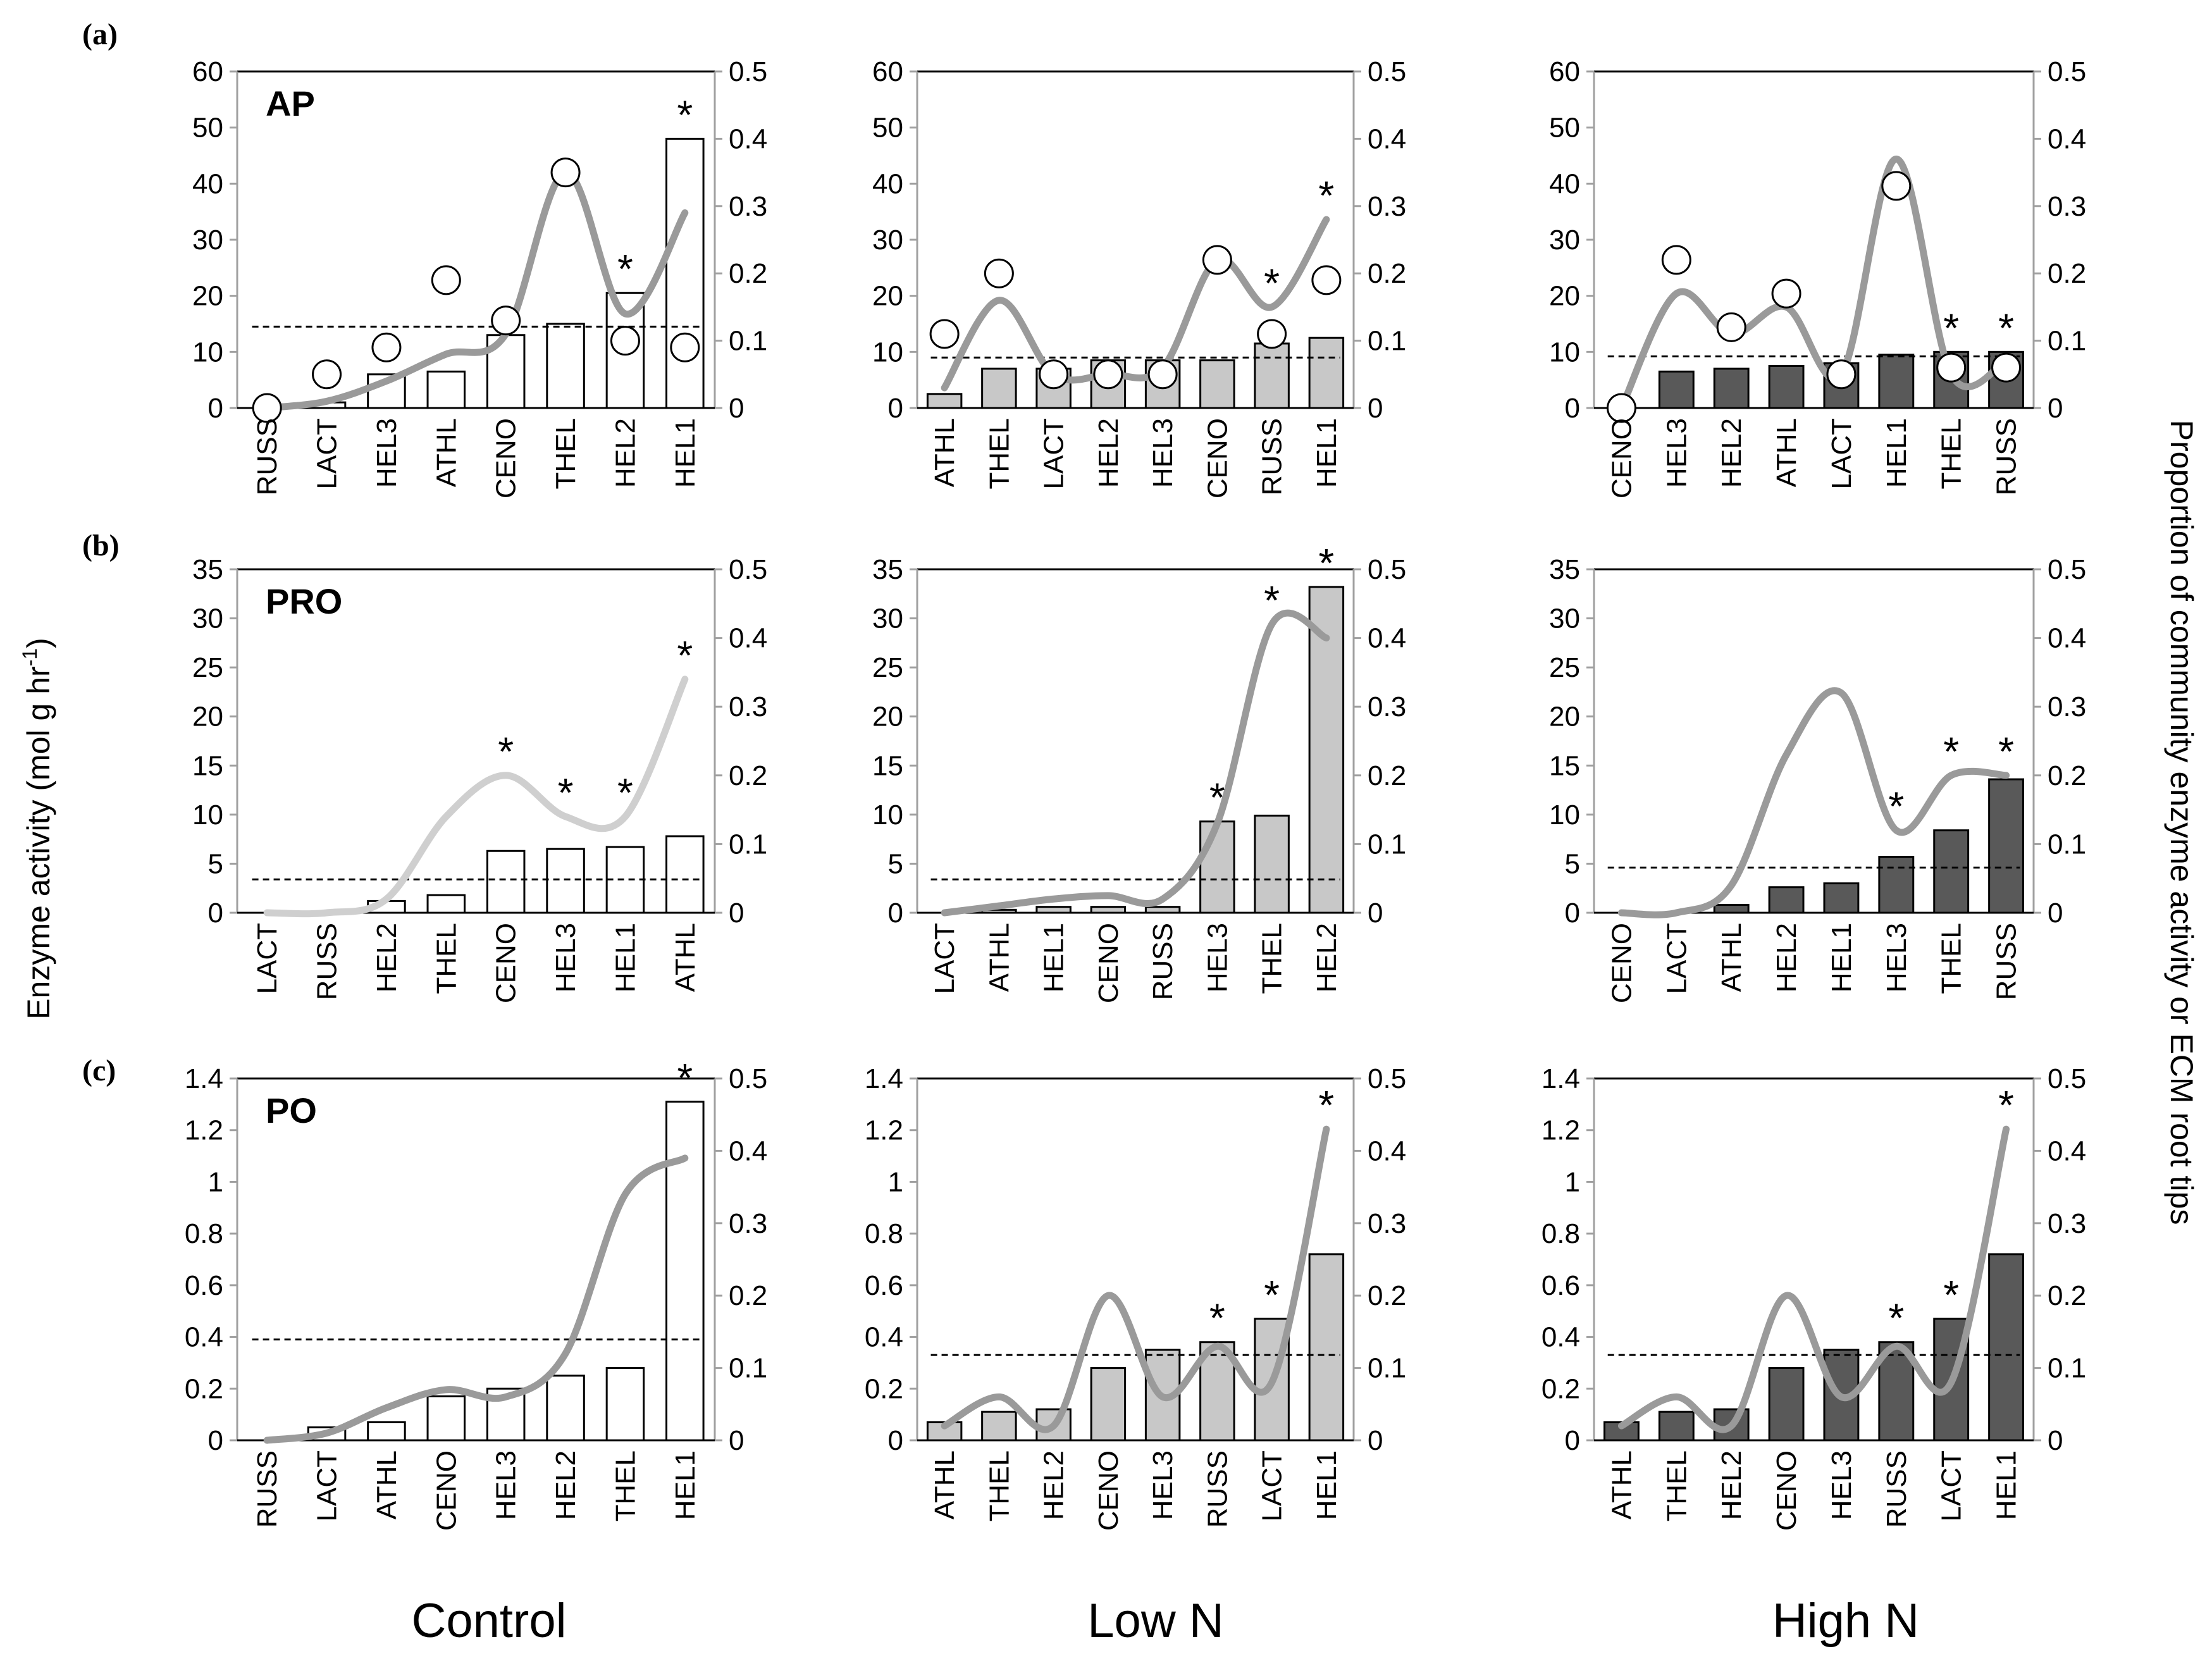 This screenshot has height=1656, width=2212. What do you see at coordinates (267, 958) in the screenshot?
I see `category-label: LACT` at bounding box center [267, 958].